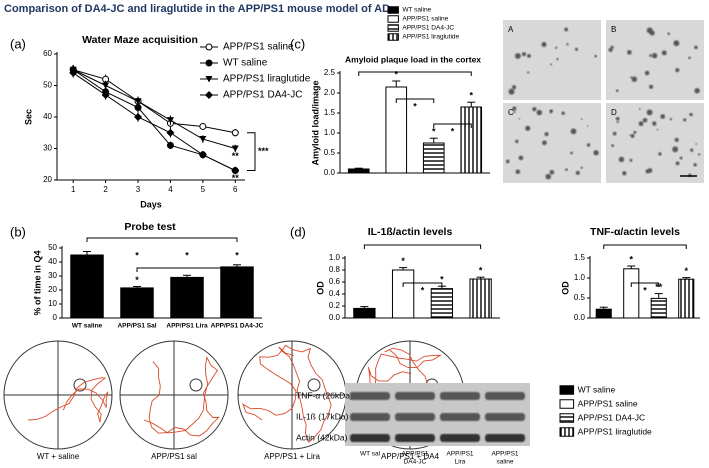  What do you see at coordinates (140, 40) in the screenshot?
I see `chart-title: Water Maze acquisition` at bounding box center [140, 40].